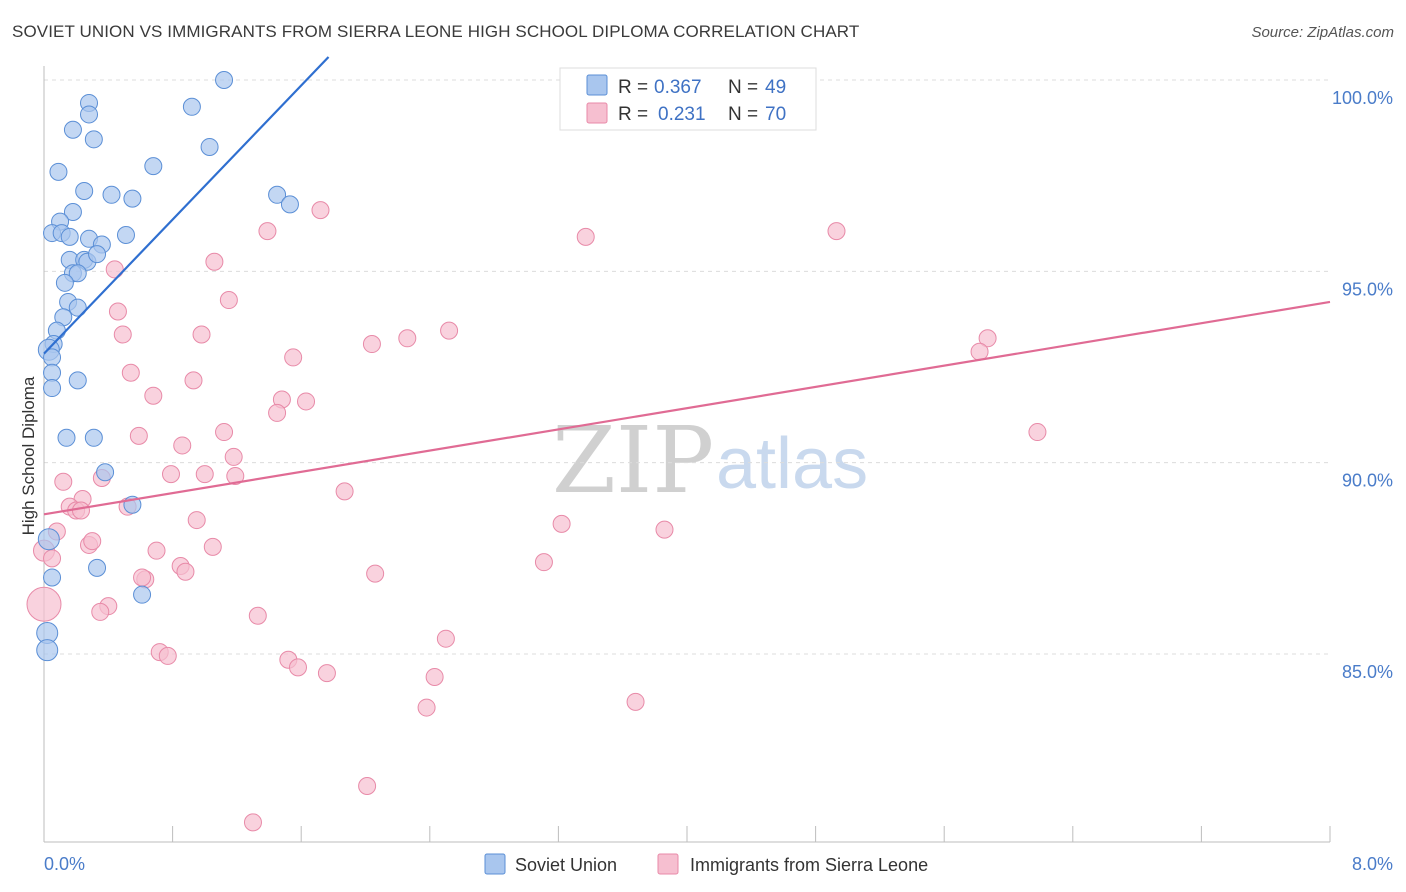 This screenshot has width=1406, height=892. I want to click on bottom-legend-swatch-soviet, so click(495, 864).